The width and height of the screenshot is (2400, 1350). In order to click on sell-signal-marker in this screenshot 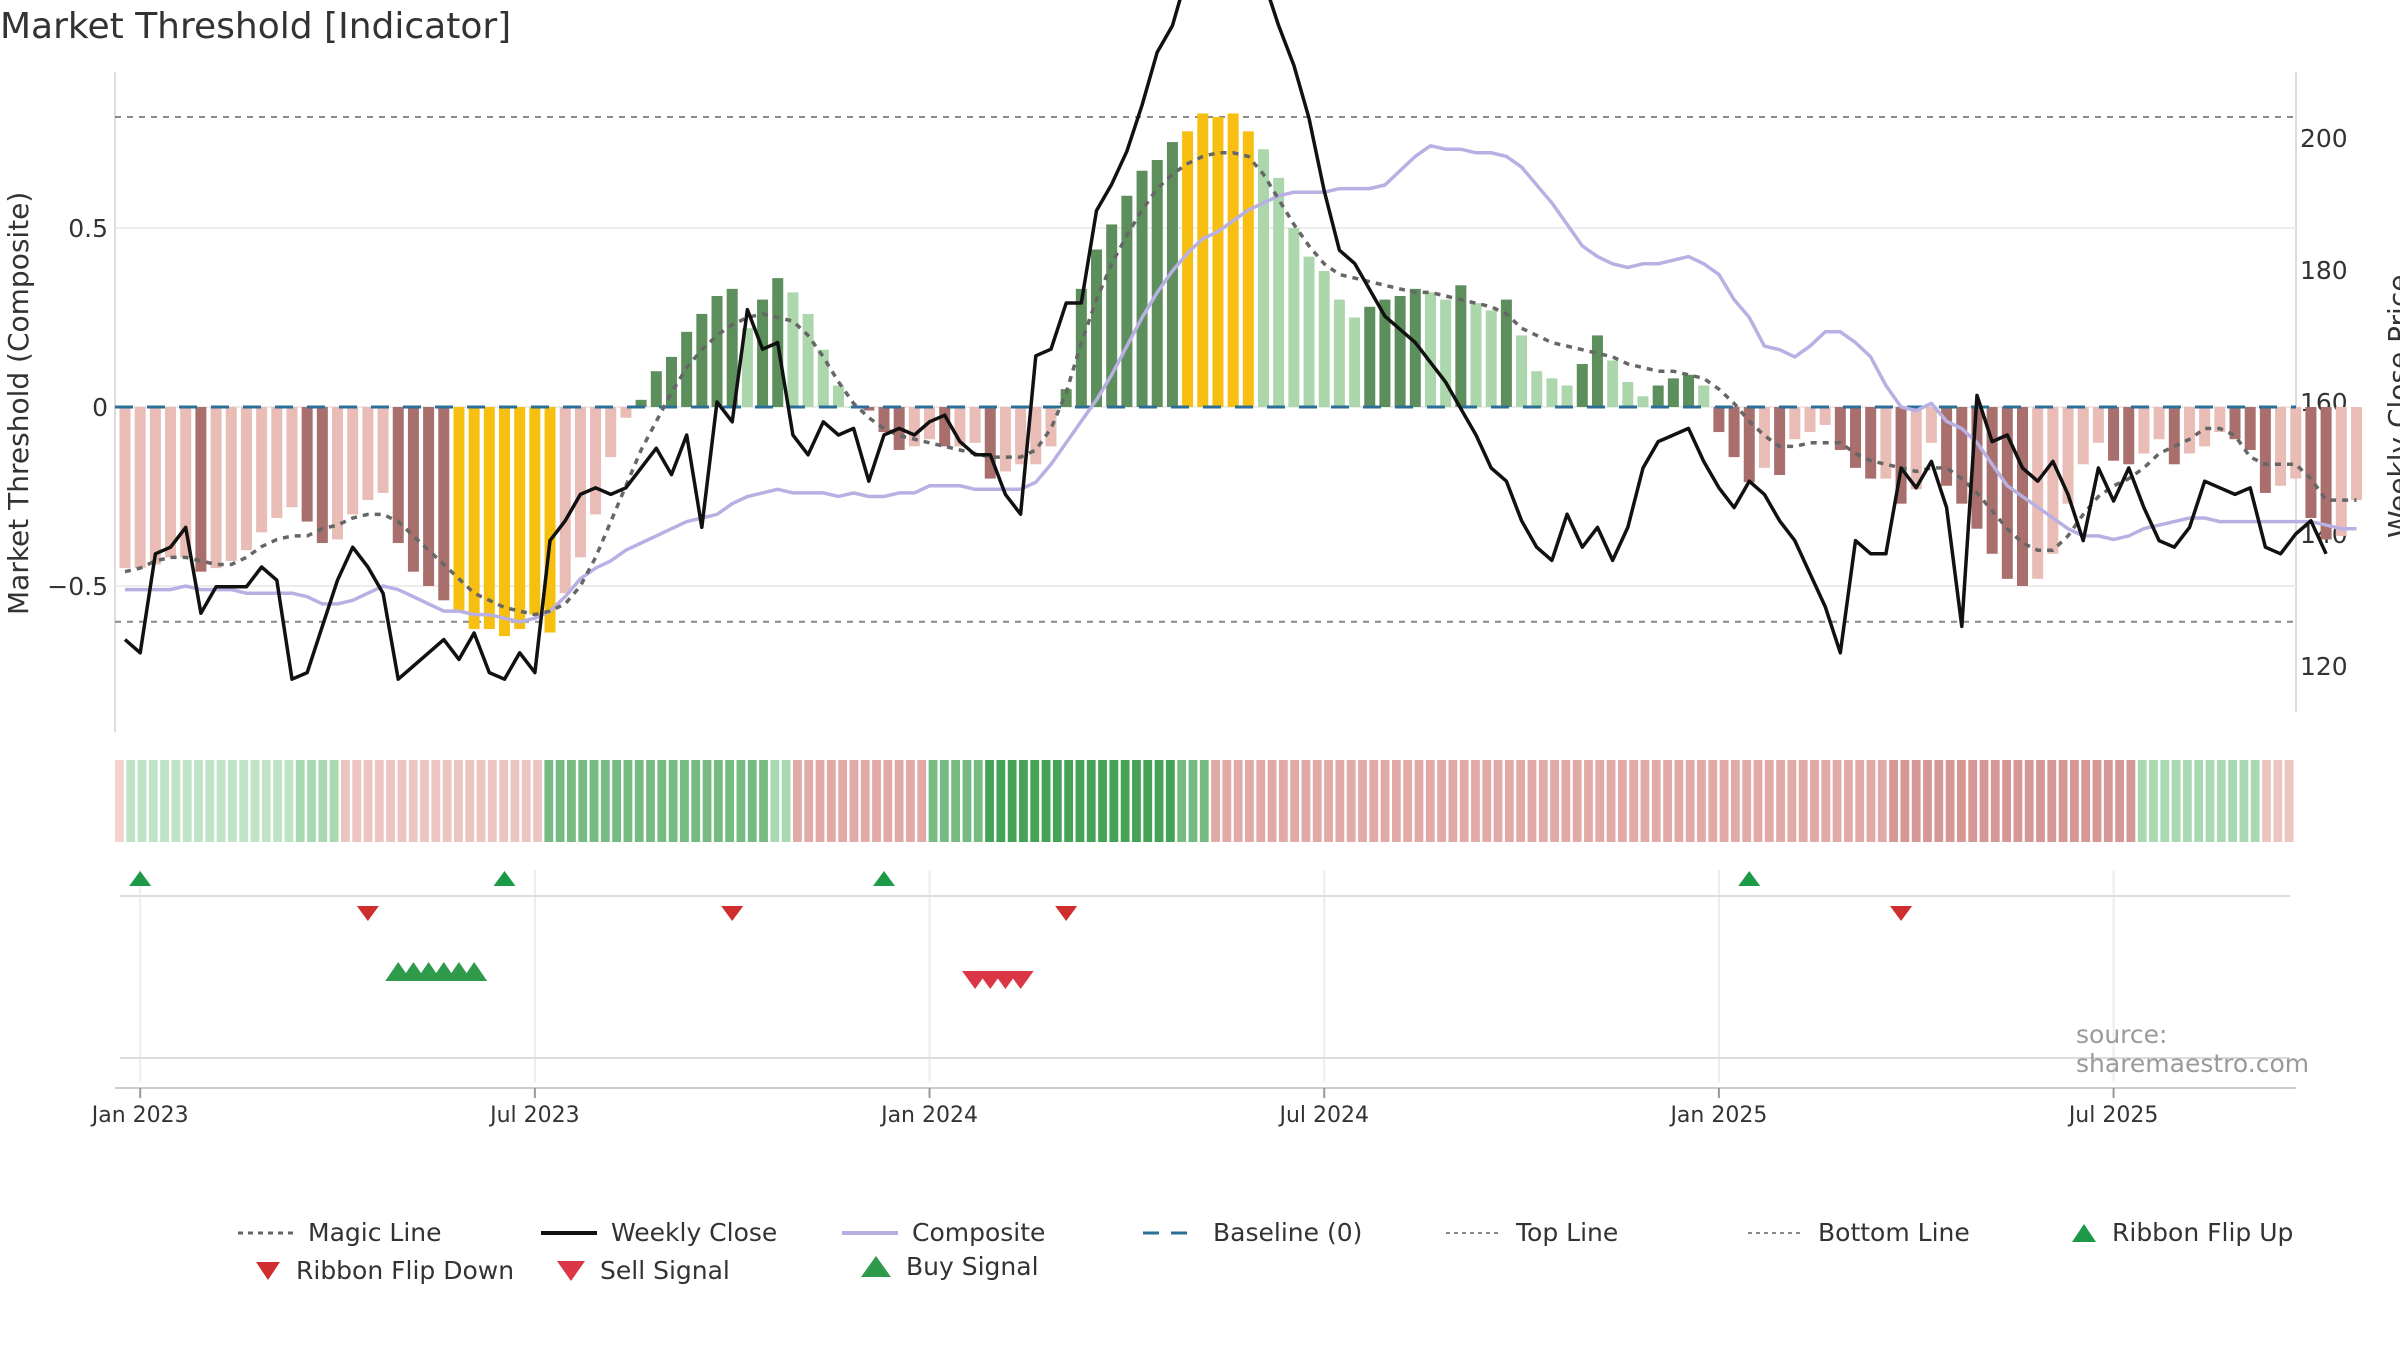, I will do `click(1020, 980)`.